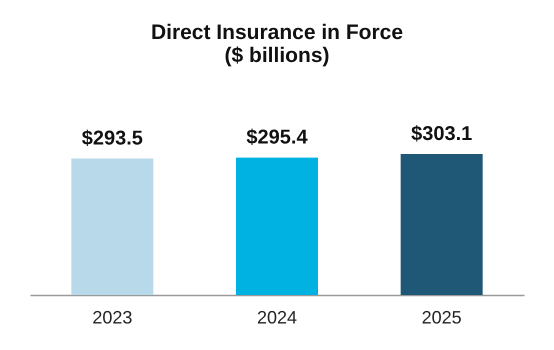 This screenshot has height=350, width=554. Describe the element at coordinates (277, 318) in the screenshot. I see `x-tick-label: 2024` at that location.